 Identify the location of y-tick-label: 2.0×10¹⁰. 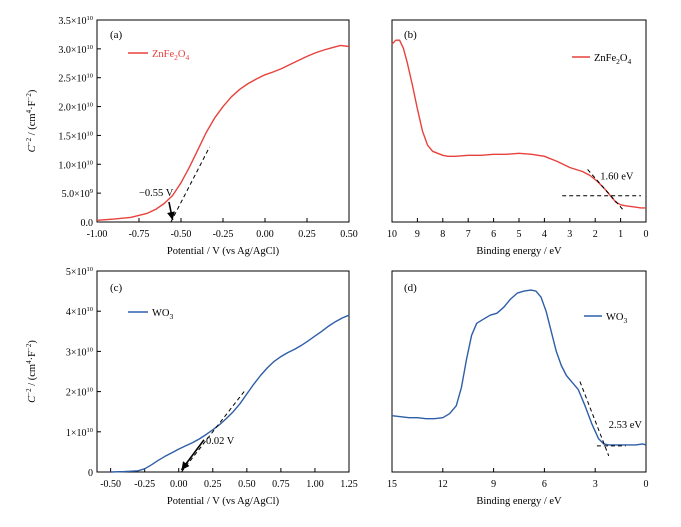
(75, 108).